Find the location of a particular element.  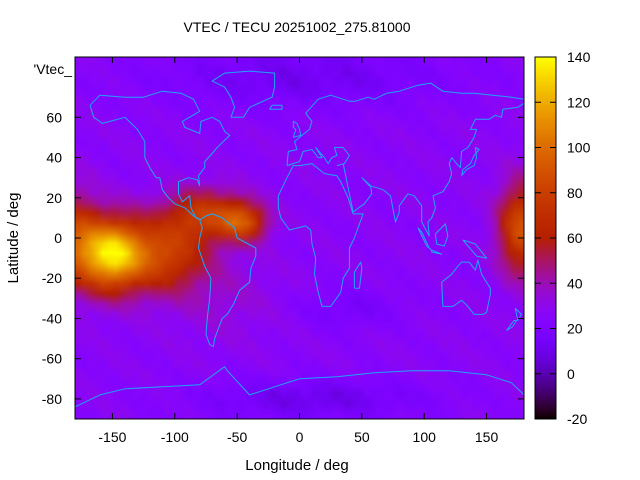

x-axis-label: Longitude / deg is located at coordinates (296, 465).